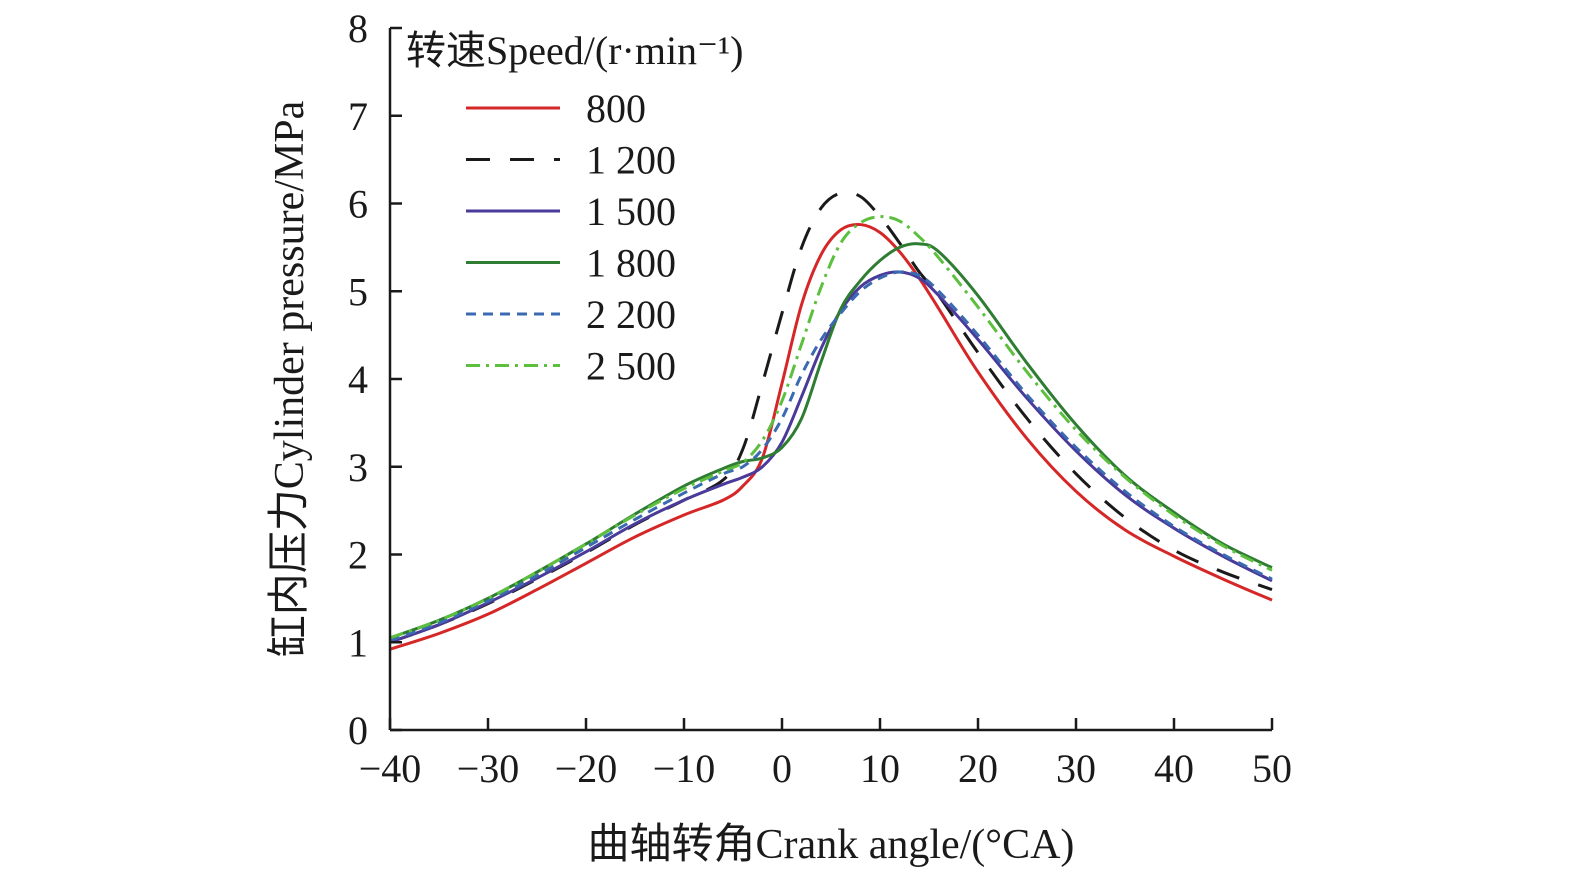  What do you see at coordinates (1174, 768) in the screenshot?
I see `x-tick-label: 40` at bounding box center [1174, 768].